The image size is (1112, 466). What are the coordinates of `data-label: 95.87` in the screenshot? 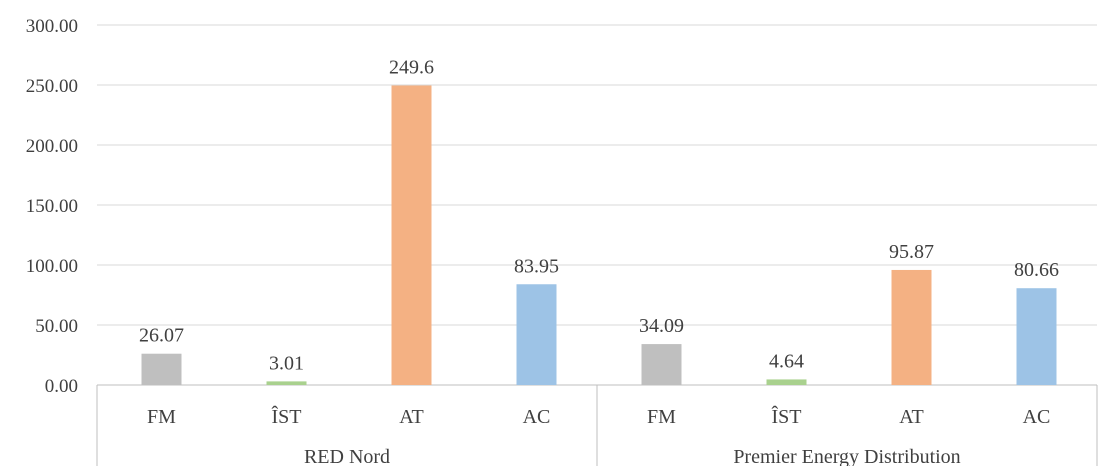 It's located at (911, 252).